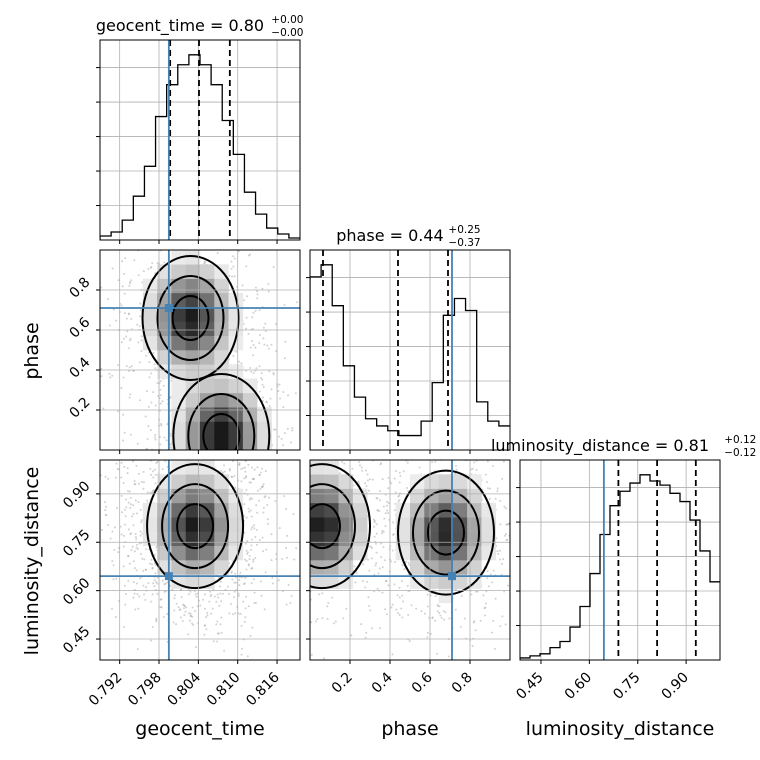 This screenshot has width=760, height=760. Describe the element at coordinates (287, 20) in the screenshot. I see `title-upper-error: +0.00` at that location.